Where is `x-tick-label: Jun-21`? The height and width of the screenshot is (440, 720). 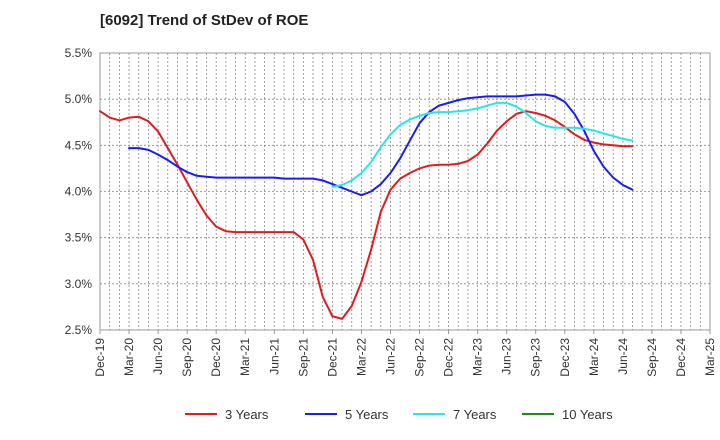 x-tick-label: Jun-21 is located at coordinates (274, 356).